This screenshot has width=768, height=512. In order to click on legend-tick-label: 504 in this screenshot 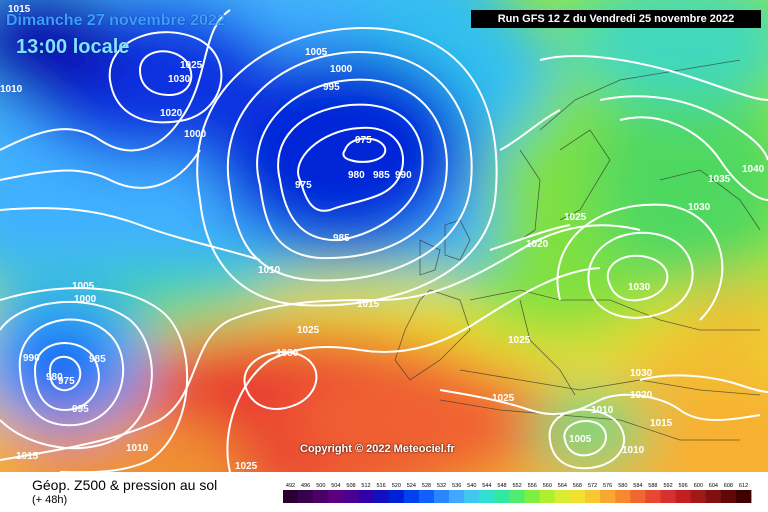, I will do `click(335, 486)`.